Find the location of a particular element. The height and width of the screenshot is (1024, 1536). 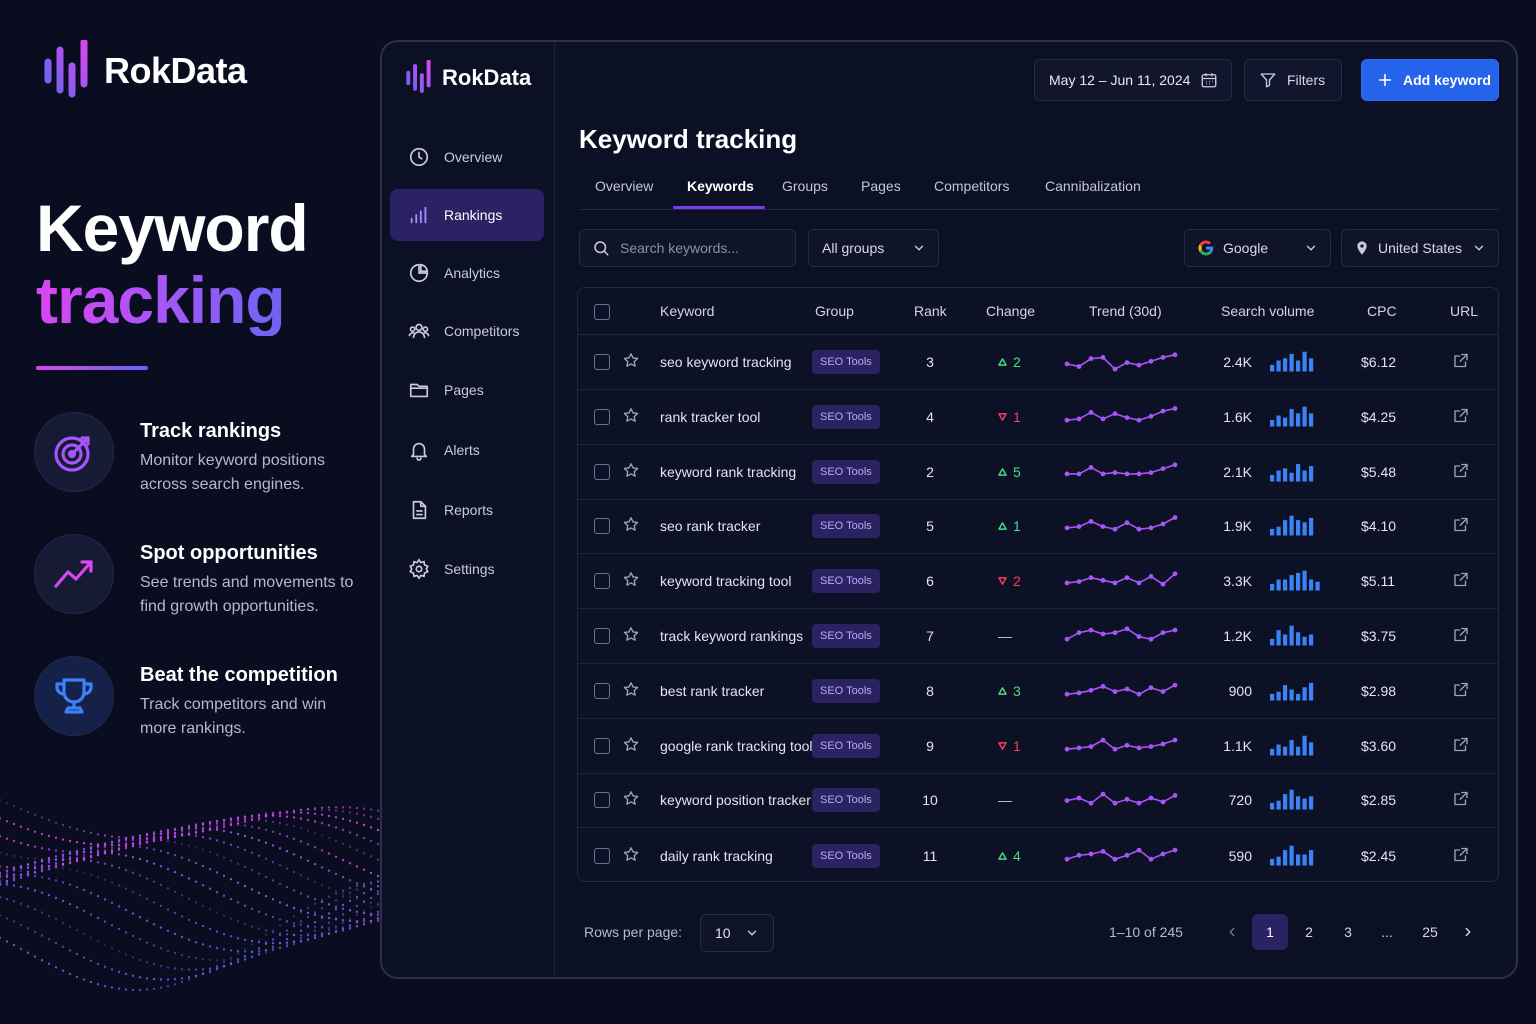

keyword-cell: best rank tracker is located at coordinates (712, 690).